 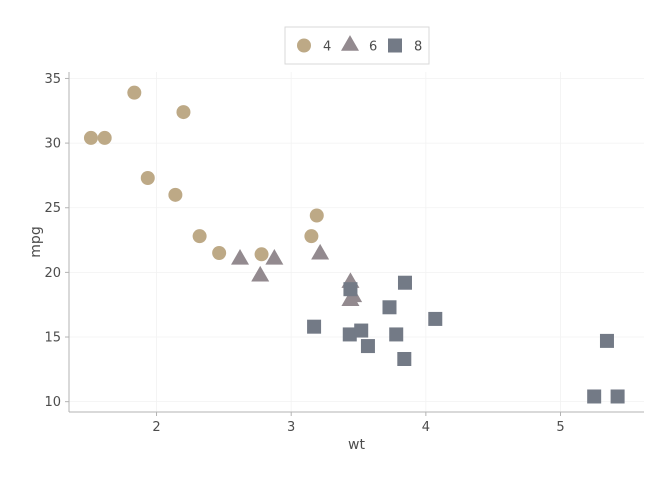 What do you see at coordinates (36, 241) in the screenshot?
I see `y-axis-title: mpg` at bounding box center [36, 241].